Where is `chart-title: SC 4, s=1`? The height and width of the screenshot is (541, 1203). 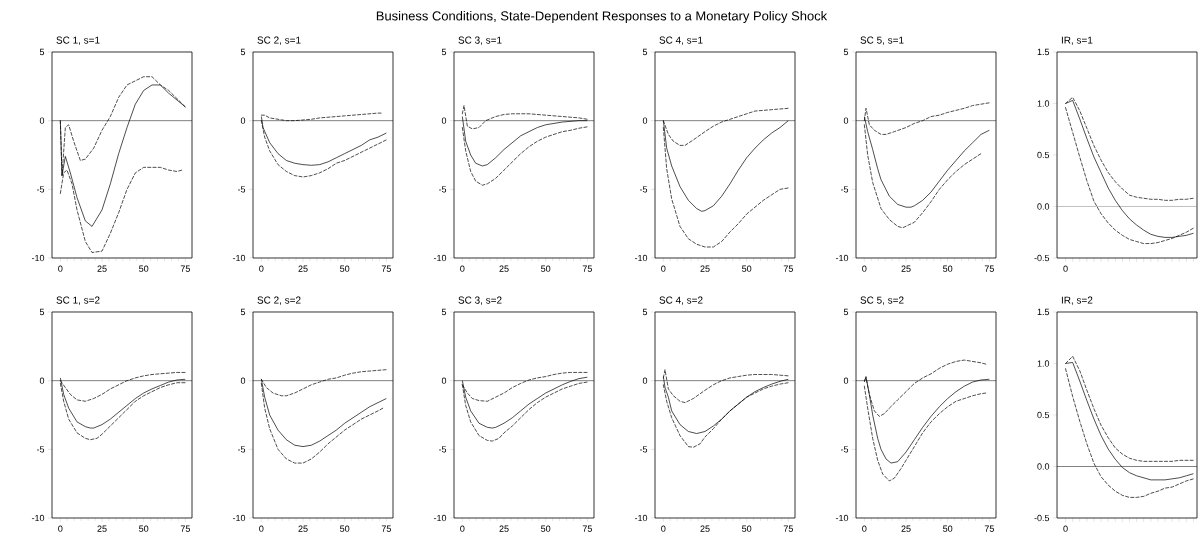
chart-title: SC 4, s=1 is located at coordinates (681, 40).